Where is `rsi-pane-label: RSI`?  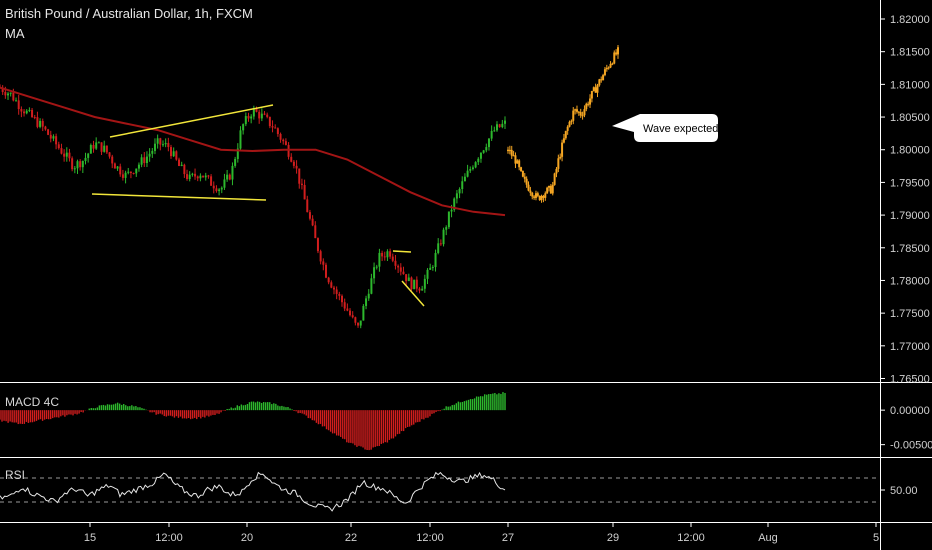
rsi-pane-label: RSI is located at coordinates (15, 475).